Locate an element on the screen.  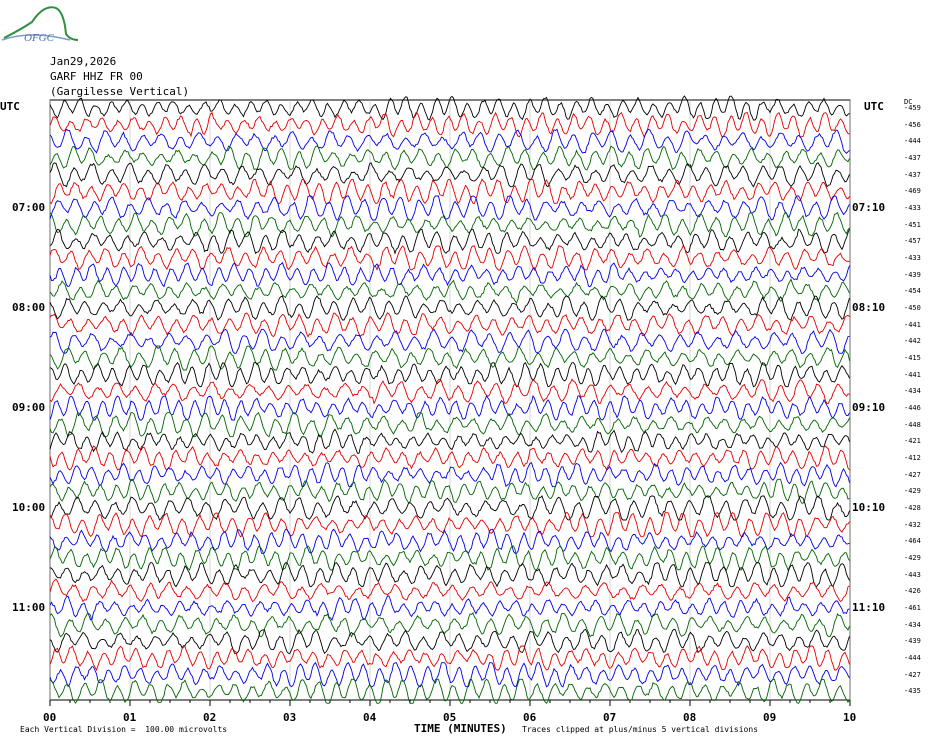
x-tick-label: 09 is located at coordinates (770, 717).